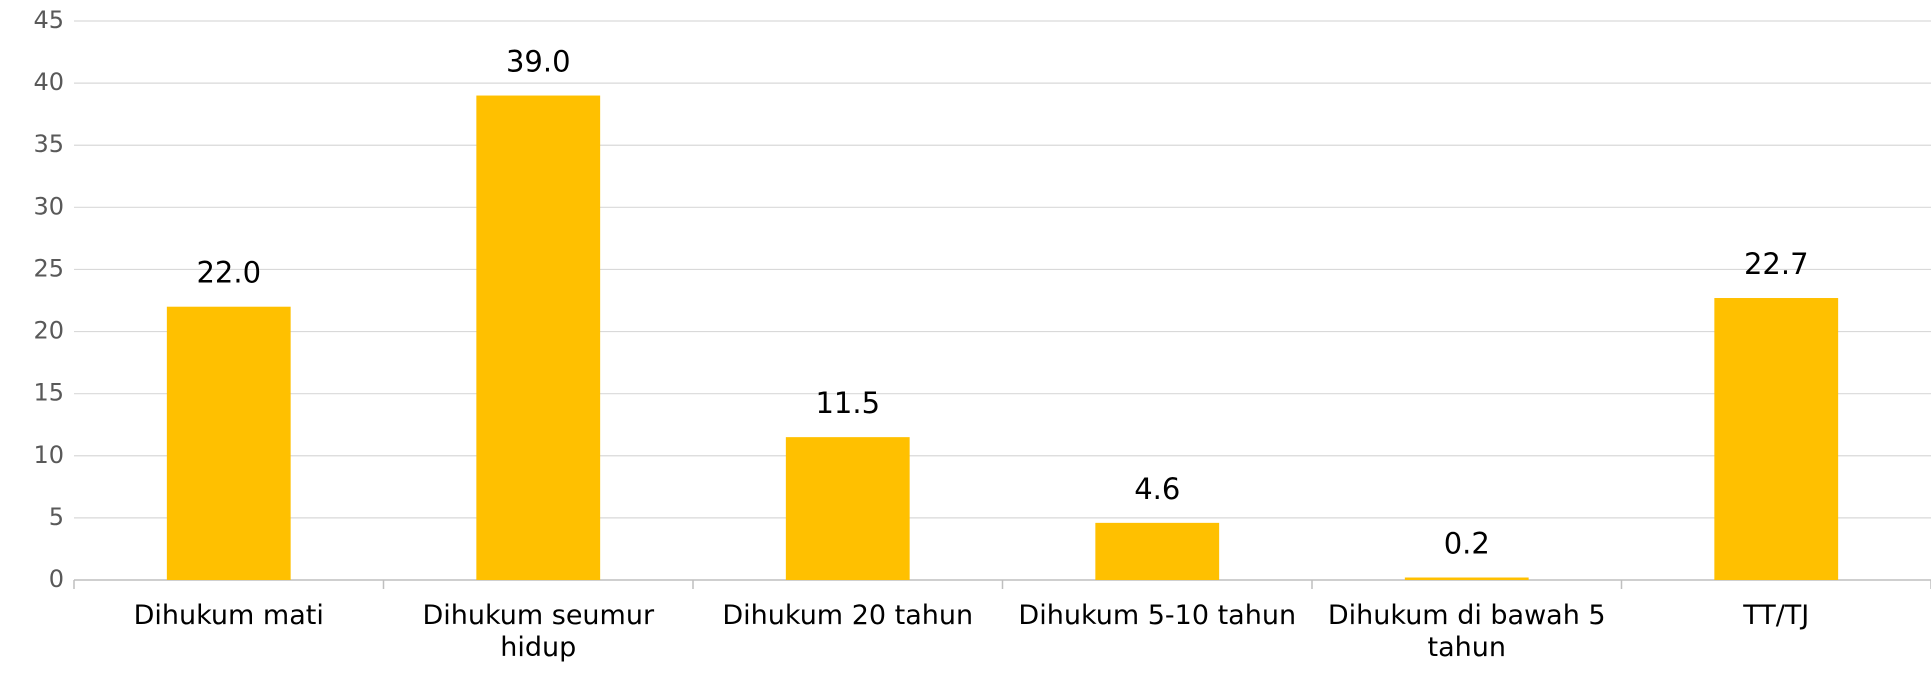 The image size is (1931, 677). Describe the element at coordinates (48, 268) in the screenshot. I see `y-tick-label: 25` at that location.